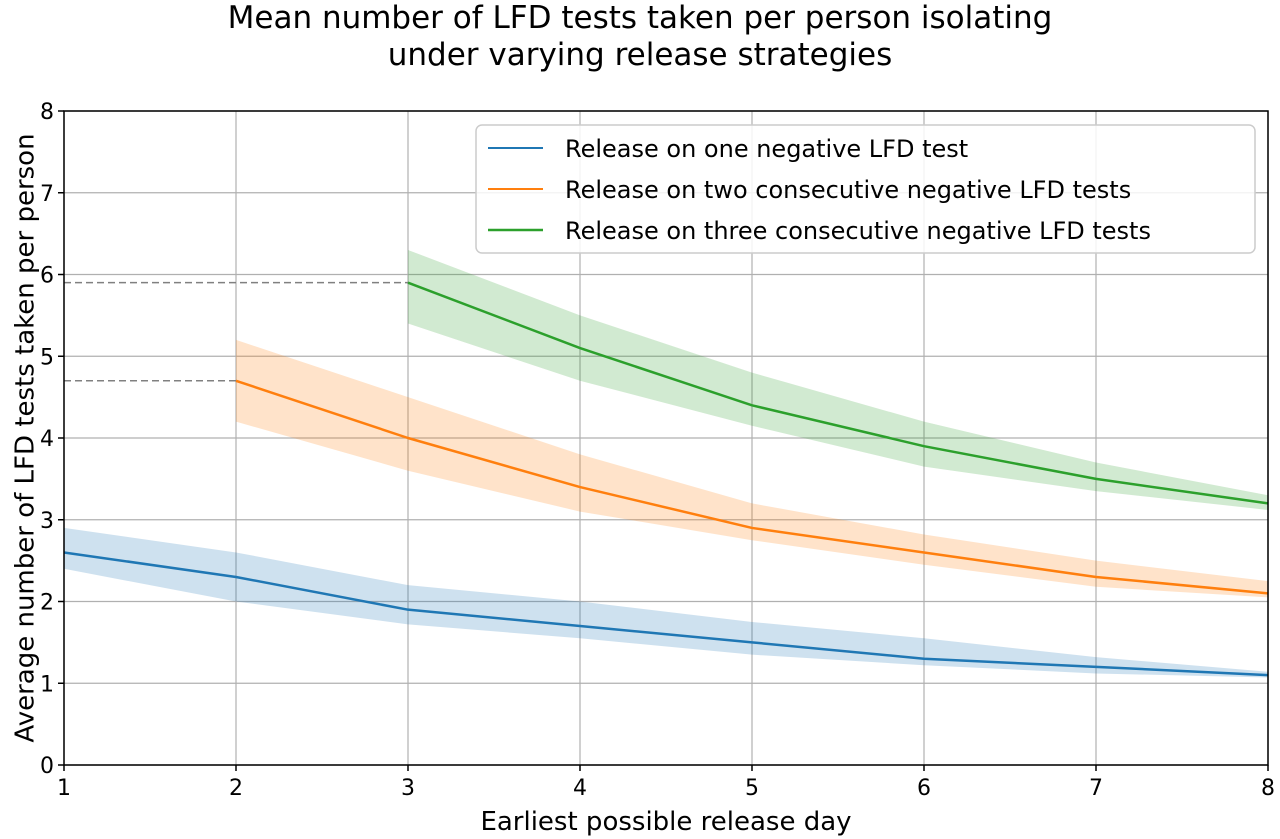 This screenshot has width=1280, height=839. I want to click on y-tick-label: 3, so click(47, 521).